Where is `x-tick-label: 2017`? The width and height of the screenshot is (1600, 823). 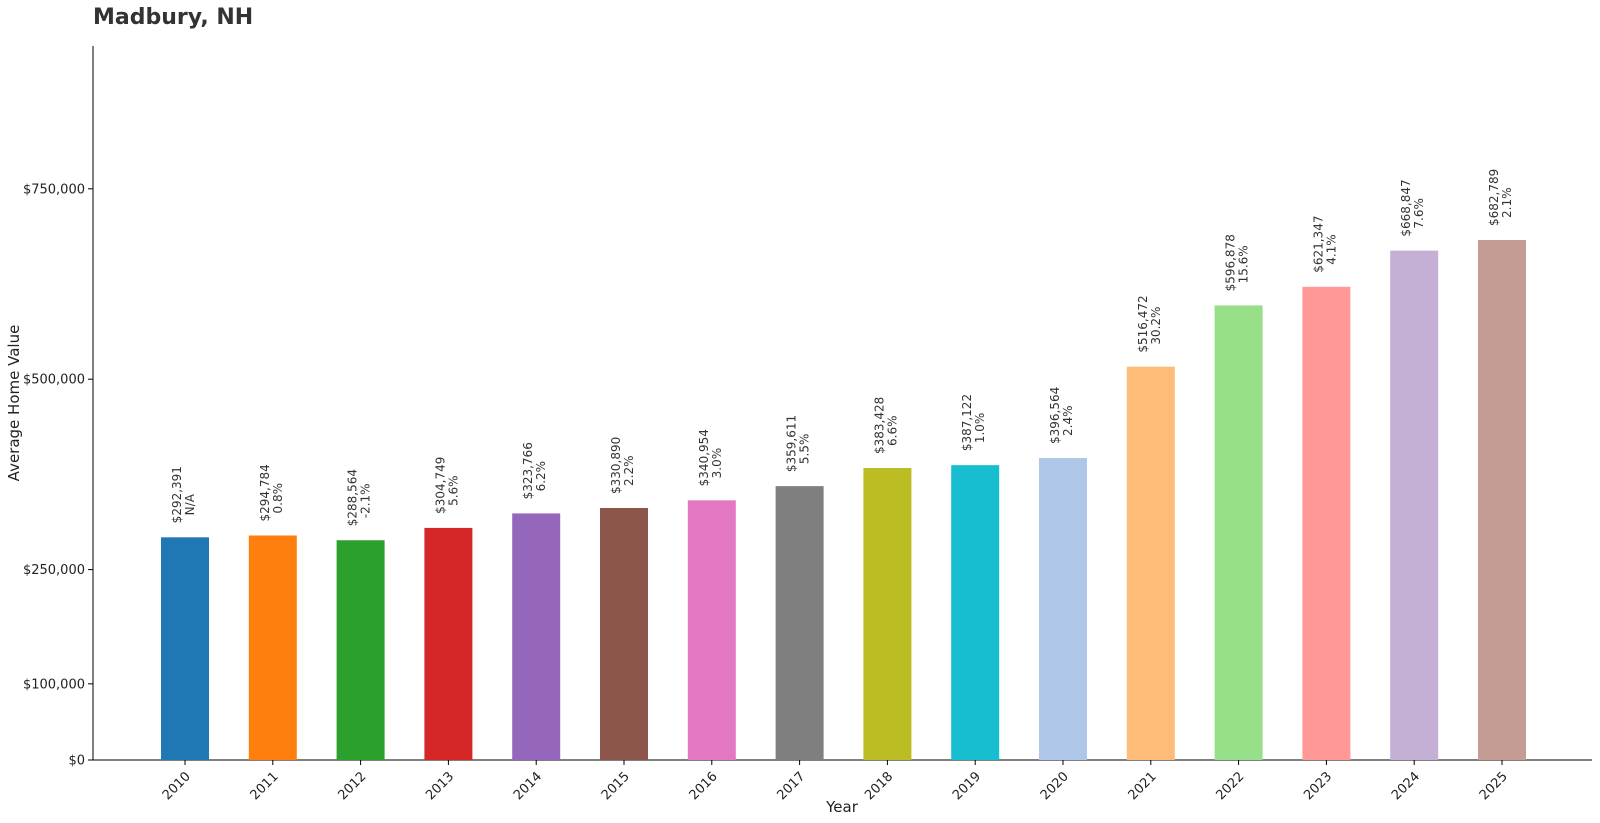 x-tick-label: 2017 is located at coordinates (791, 786).